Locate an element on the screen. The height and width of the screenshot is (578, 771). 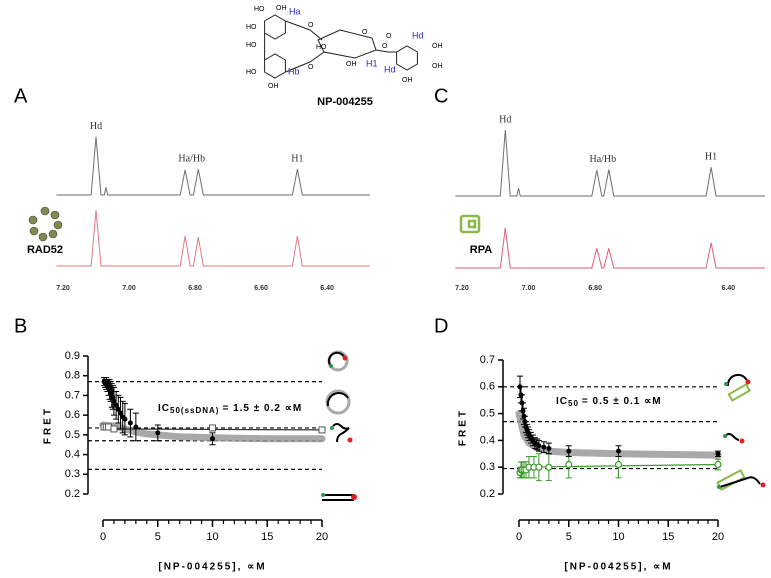
ic50-label: IC50(ssDNA) = 1.5 ± 0.2 ∝M is located at coordinates (230, 409).